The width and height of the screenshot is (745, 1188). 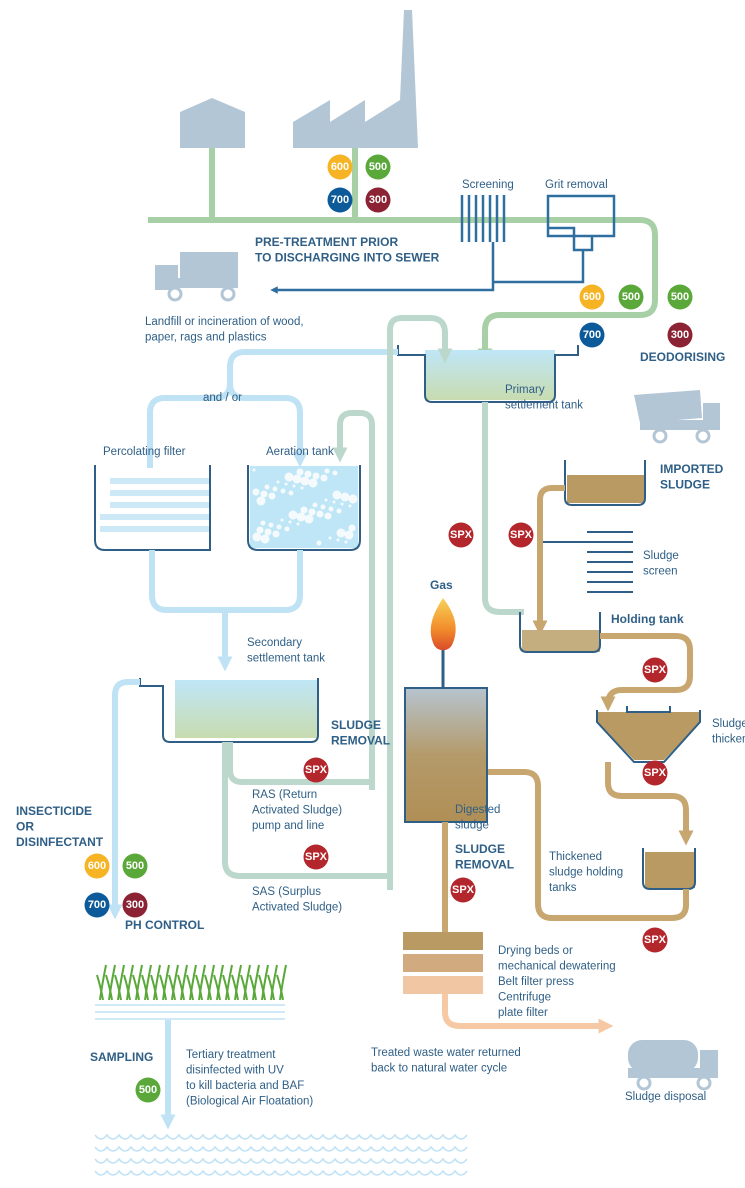 I want to click on label: Aeration tank, so click(x=300, y=452).